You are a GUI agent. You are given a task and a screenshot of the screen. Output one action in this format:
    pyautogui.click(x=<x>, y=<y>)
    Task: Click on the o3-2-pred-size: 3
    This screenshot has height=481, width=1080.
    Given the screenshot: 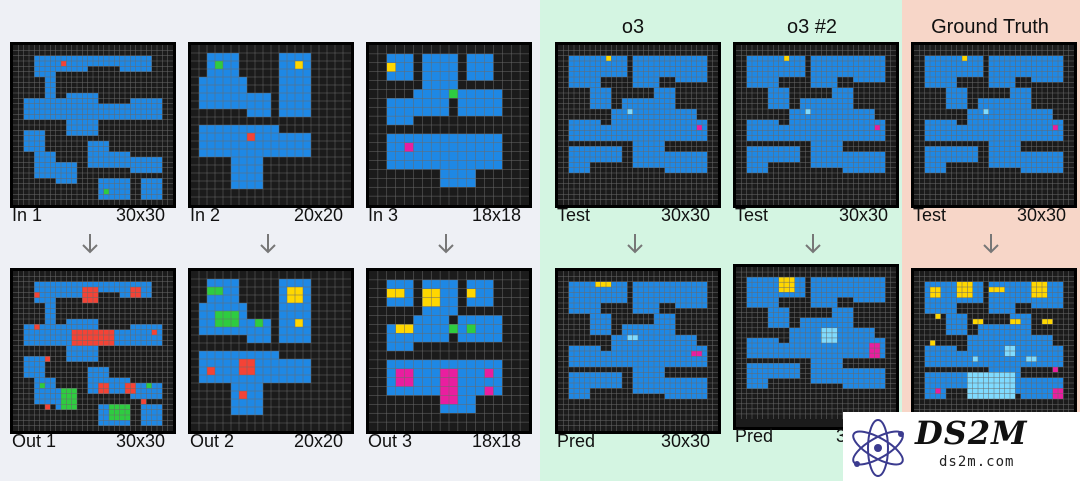 What is the action you would take?
    pyautogui.click(x=841, y=436)
    